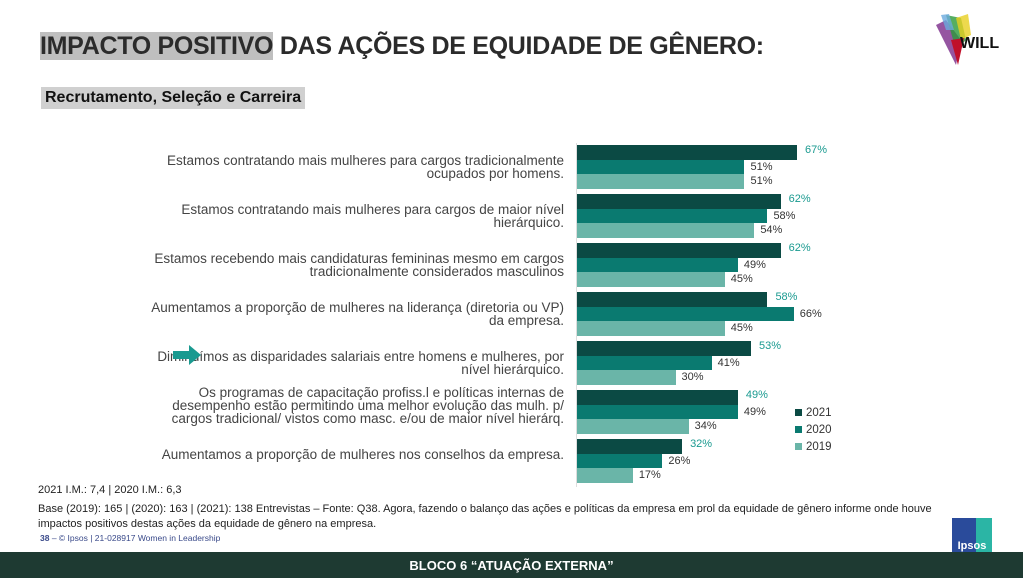 The height and width of the screenshot is (580, 1023). What do you see at coordinates (157, 46) in the screenshot?
I see `title-highlight: IMPACTO POSITIVO` at bounding box center [157, 46].